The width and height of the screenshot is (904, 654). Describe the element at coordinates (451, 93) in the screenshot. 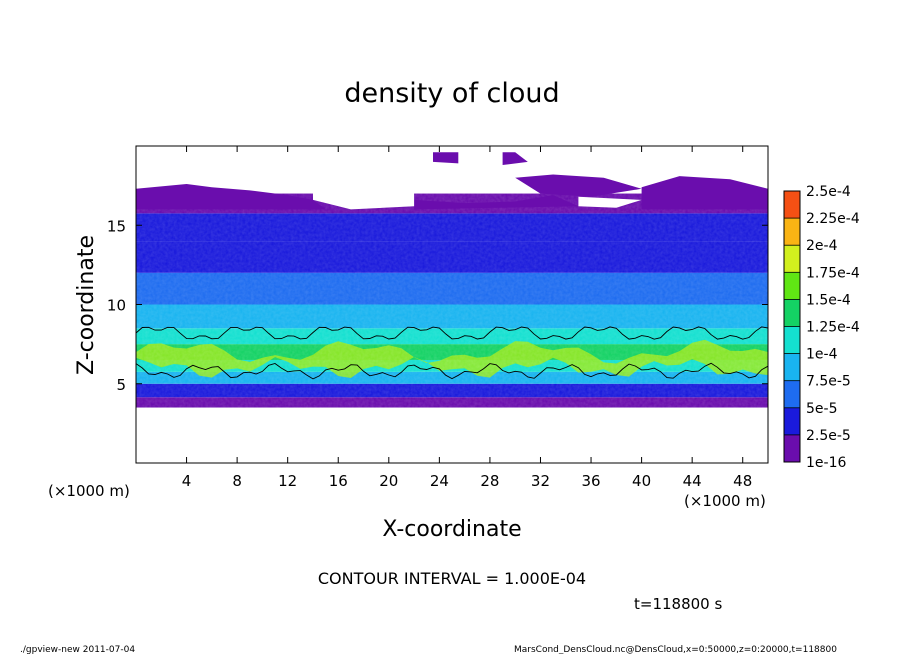

I see `chart-title: density of cloud` at that location.